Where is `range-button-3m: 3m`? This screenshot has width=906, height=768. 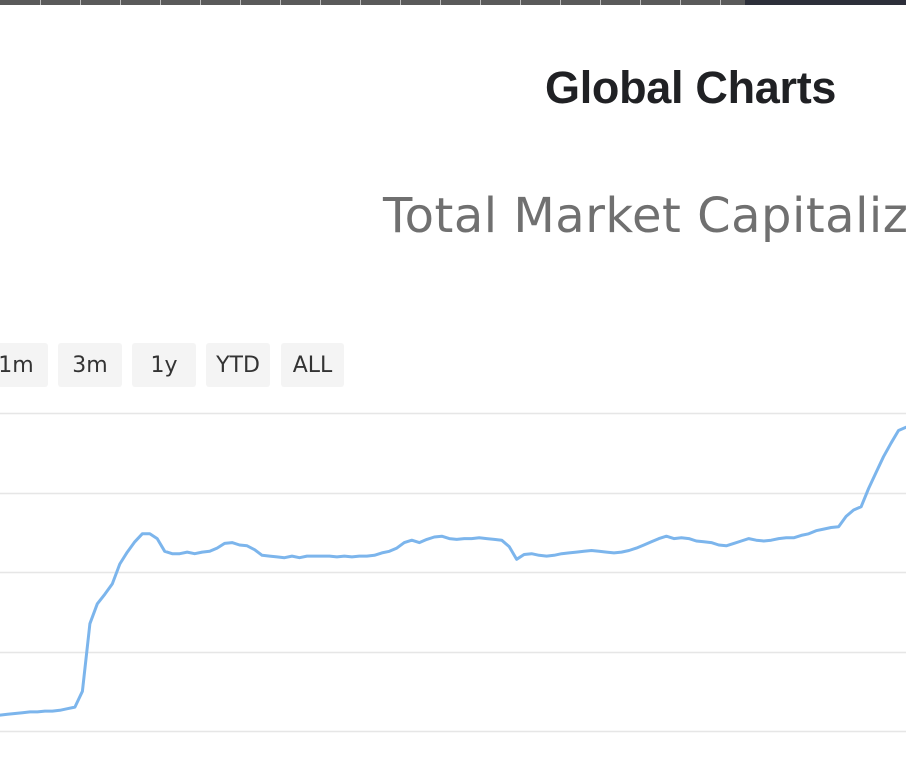
range-button-3m: 3m is located at coordinates (90, 365).